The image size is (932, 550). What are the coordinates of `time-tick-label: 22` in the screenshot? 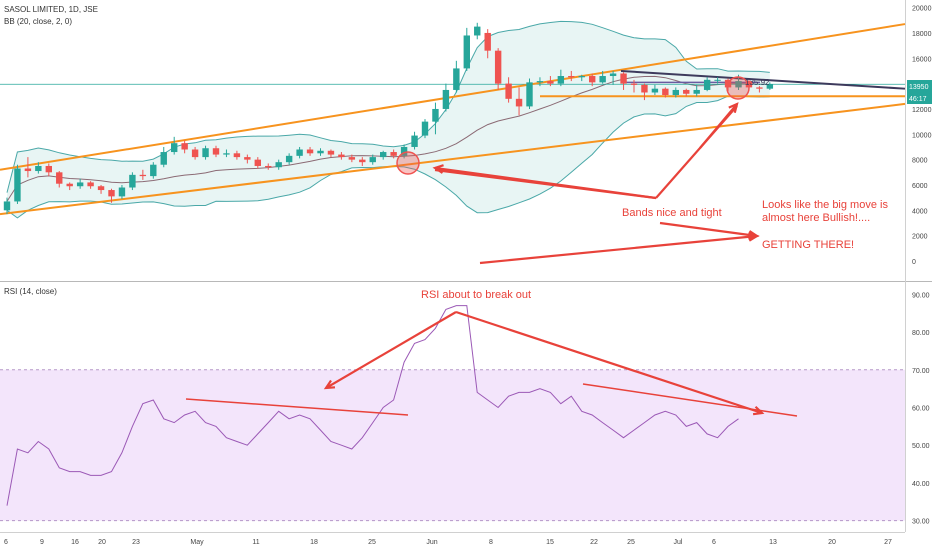 It's located at (594, 542).